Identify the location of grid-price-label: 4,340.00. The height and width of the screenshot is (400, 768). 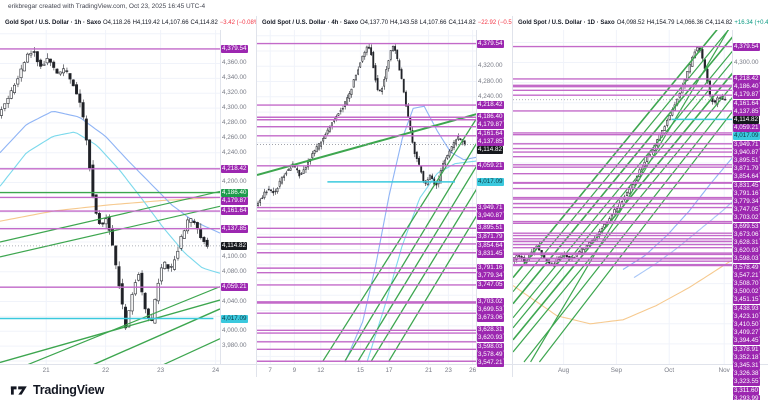
(234, 78).